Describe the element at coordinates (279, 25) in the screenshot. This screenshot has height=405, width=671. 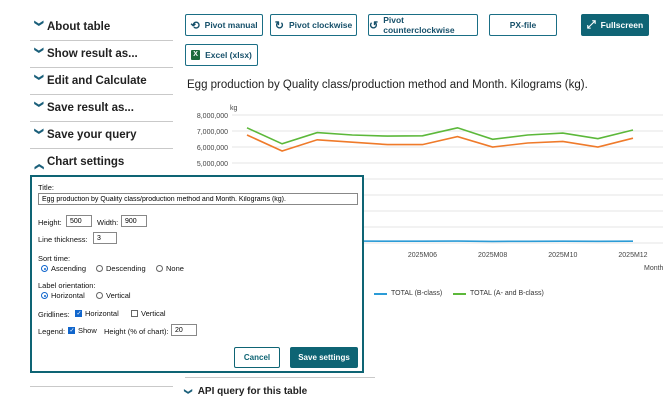
I see `rotate-clockwise-icon: ↻` at that location.